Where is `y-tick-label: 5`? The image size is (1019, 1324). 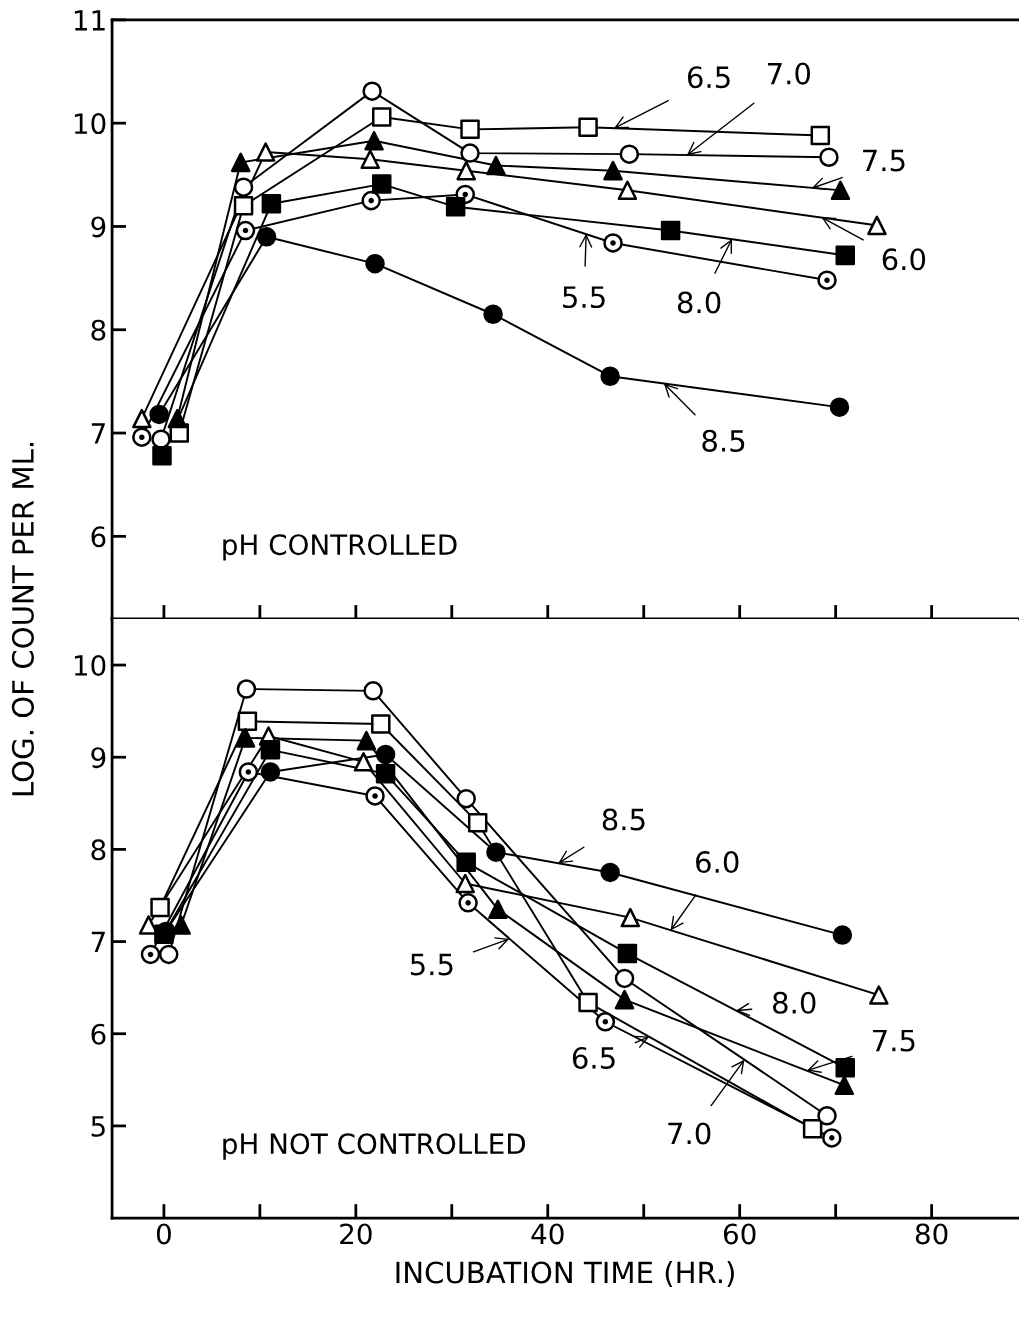
y-tick-label: 5 is located at coordinates (98, 1126).